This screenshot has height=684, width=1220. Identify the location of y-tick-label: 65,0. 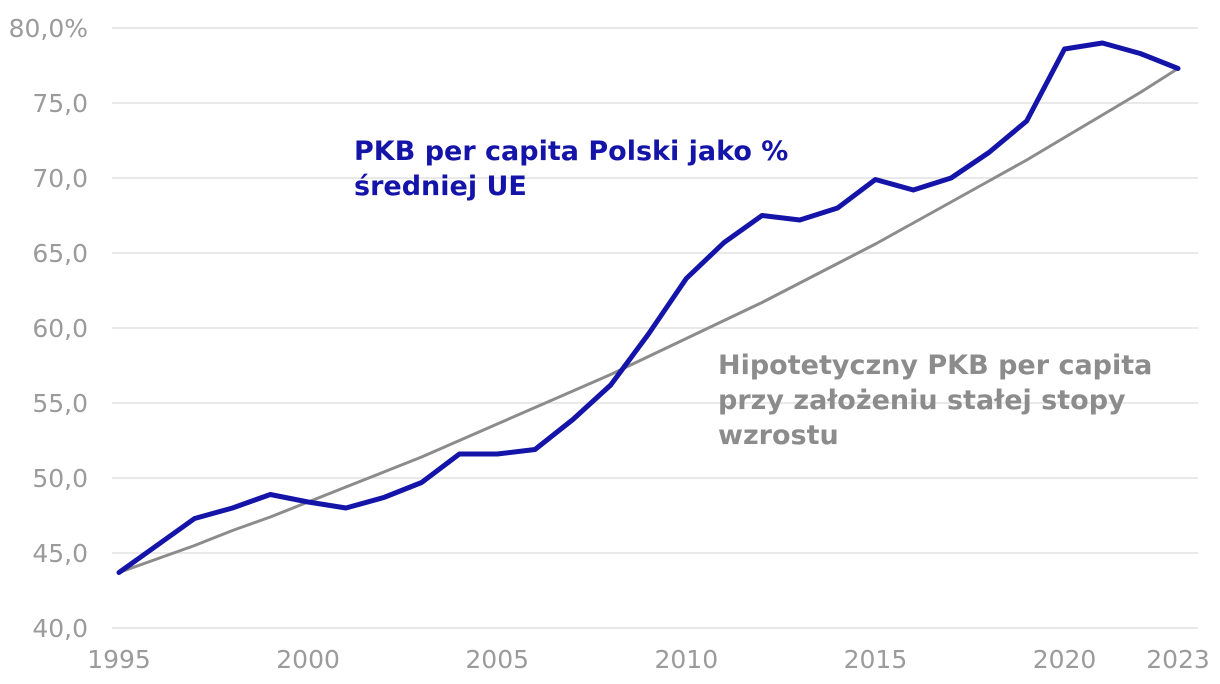
(60, 253).